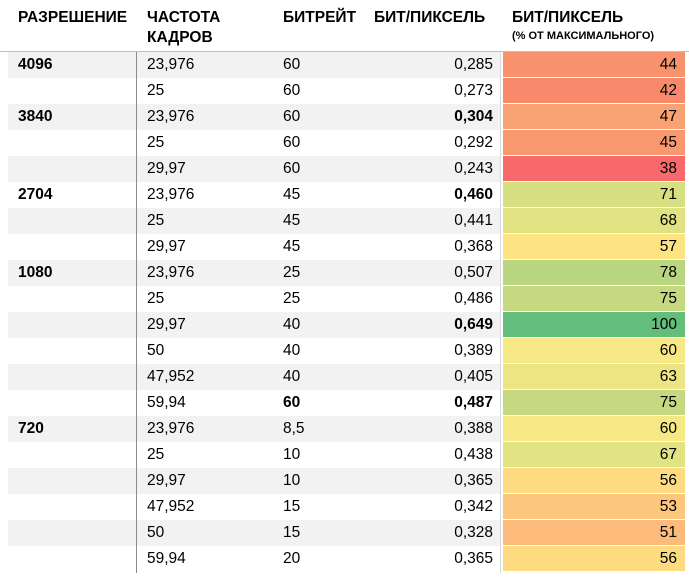 The image size is (689, 577). Describe the element at coordinates (473, 506) in the screenshot. I see `bpp-cell: 0,342` at that location.